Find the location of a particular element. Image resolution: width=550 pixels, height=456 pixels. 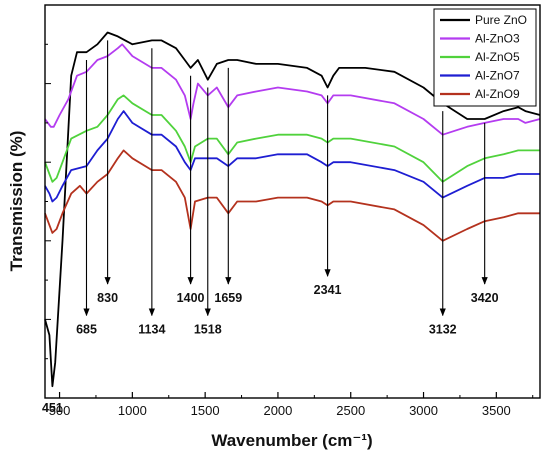

annotation-label-0: 451 is located at coordinates (52, 408).